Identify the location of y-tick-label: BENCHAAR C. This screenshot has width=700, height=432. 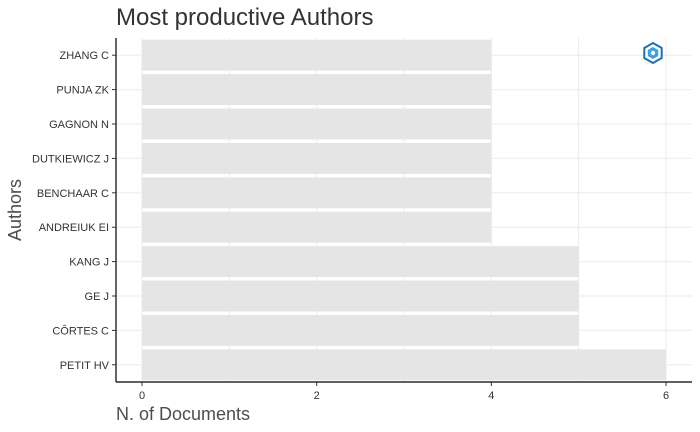
(73, 194).